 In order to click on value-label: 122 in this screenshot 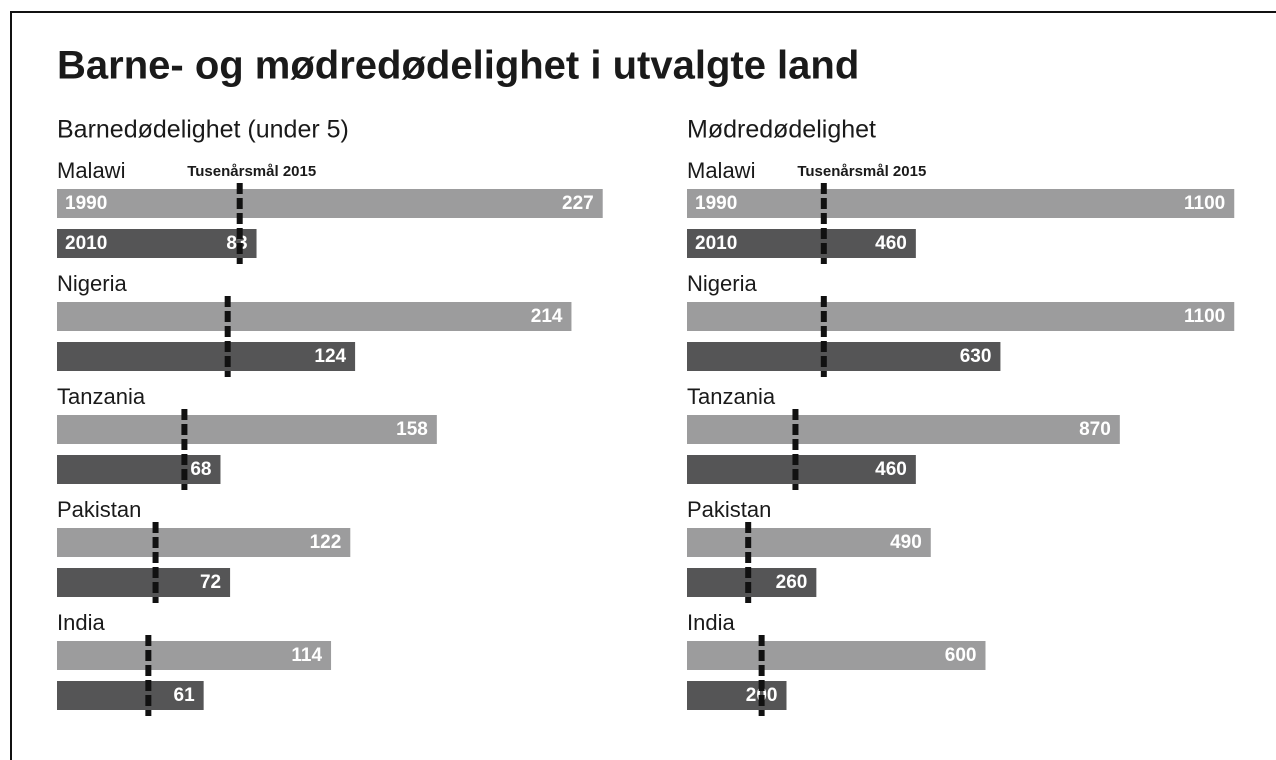, I will do `click(326, 542)`.